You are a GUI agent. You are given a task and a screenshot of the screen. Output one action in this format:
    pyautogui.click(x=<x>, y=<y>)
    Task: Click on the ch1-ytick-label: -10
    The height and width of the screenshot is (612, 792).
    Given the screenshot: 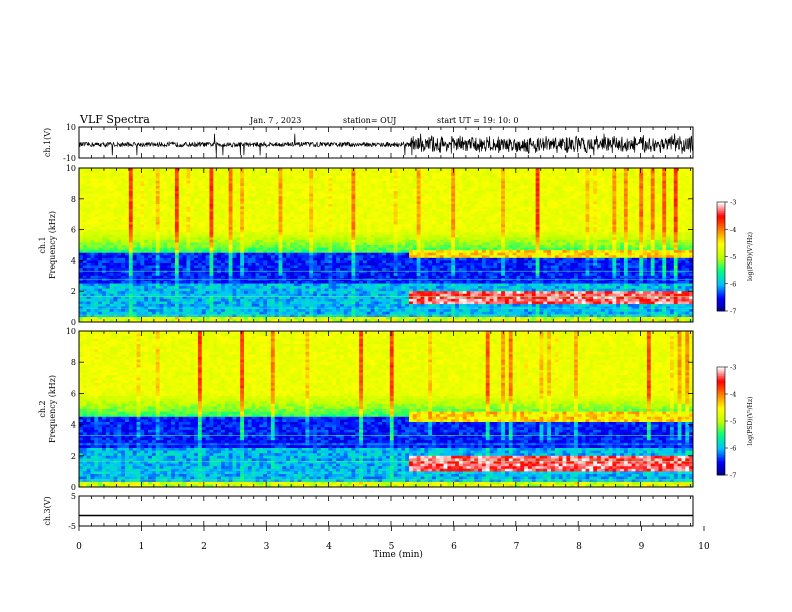 What is the action you would take?
    pyautogui.click(x=69, y=158)
    